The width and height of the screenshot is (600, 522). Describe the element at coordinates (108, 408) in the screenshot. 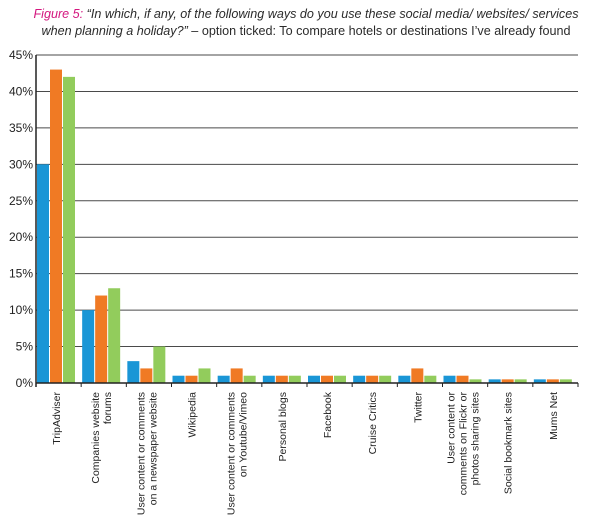

I see `x-category-label: forums` at that location.